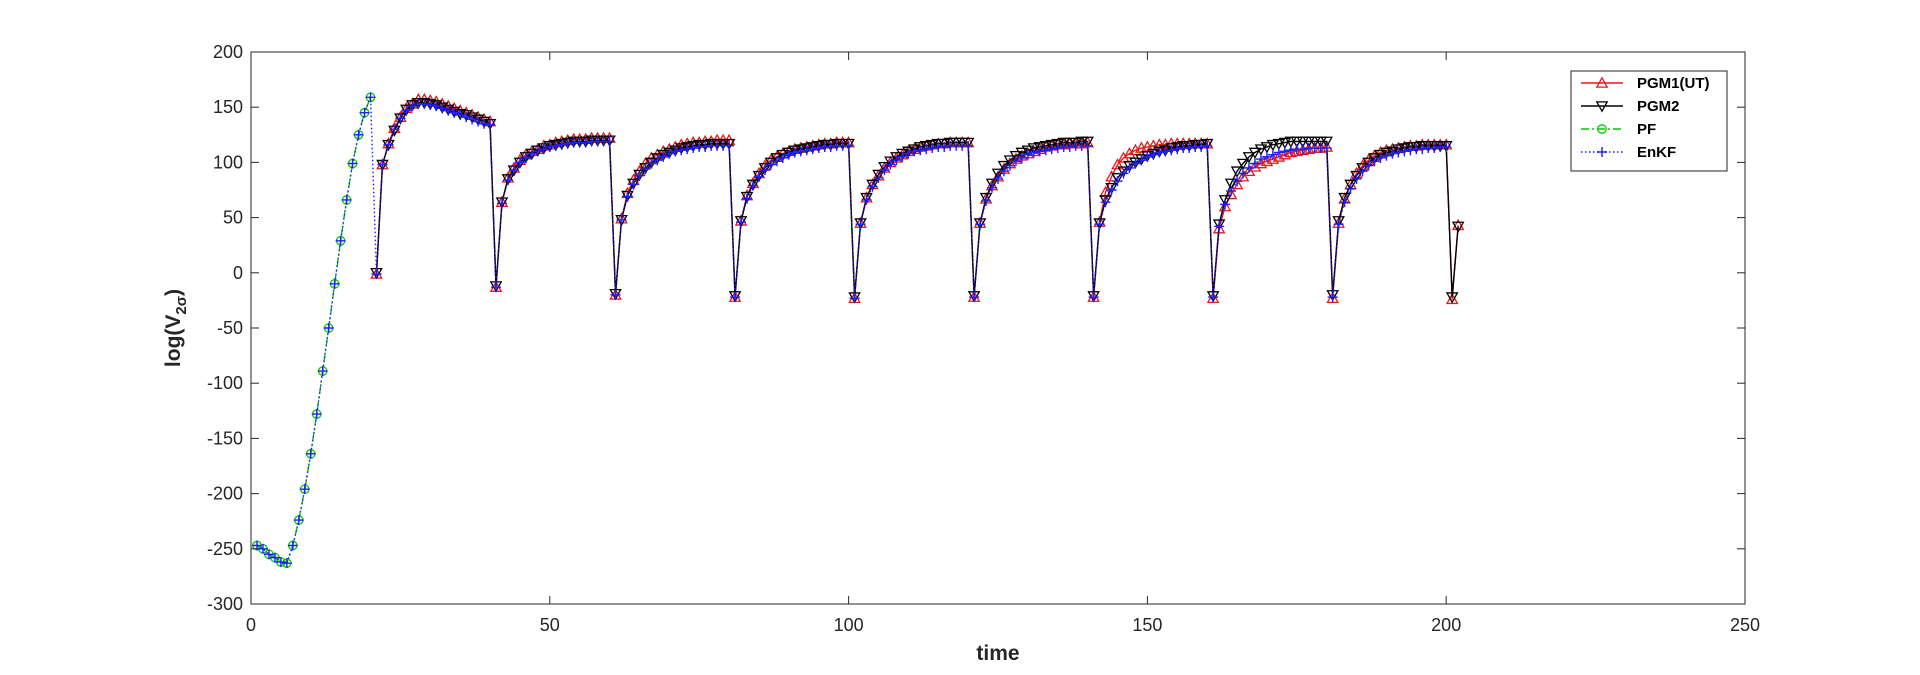 This screenshot has height=675, width=1920. I want to click on legend-label: PGM2, so click(1658, 106).